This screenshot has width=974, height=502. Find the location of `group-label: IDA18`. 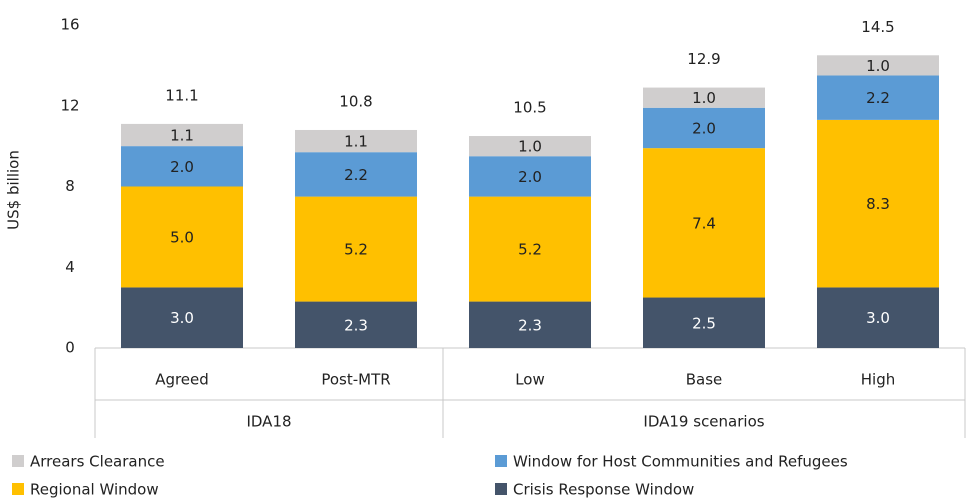

group-label: IDA18 is located at coordinates (268, 422).